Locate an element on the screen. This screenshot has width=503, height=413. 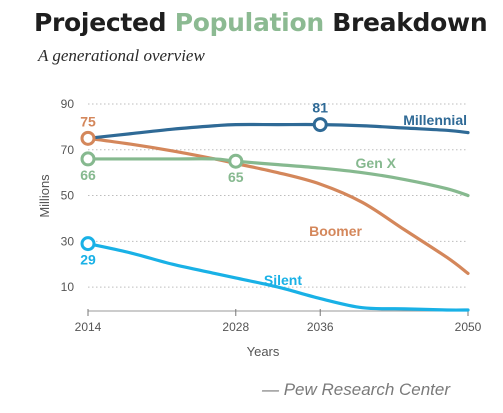
source-credit: — Pew Research Center is located at coordinates (356, 389).